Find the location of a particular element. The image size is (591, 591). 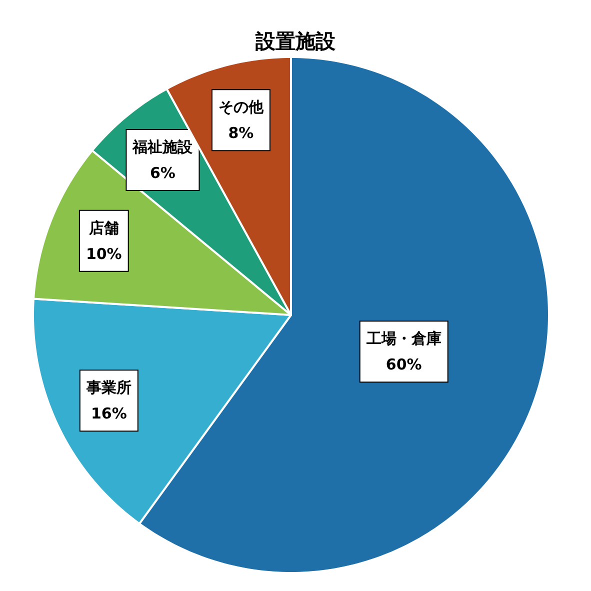

slice-label: 店舗 is located at coordinates (103, 227).